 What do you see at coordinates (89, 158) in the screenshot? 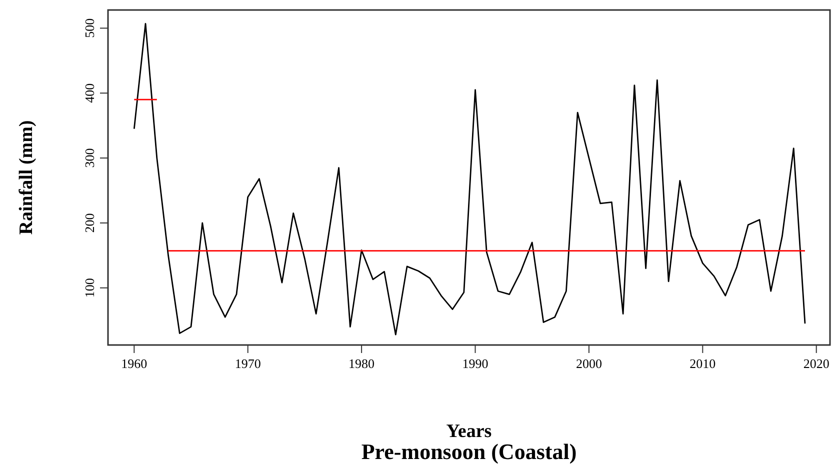
I see `y-tick-label: 300` at bounding box center [89, 158].